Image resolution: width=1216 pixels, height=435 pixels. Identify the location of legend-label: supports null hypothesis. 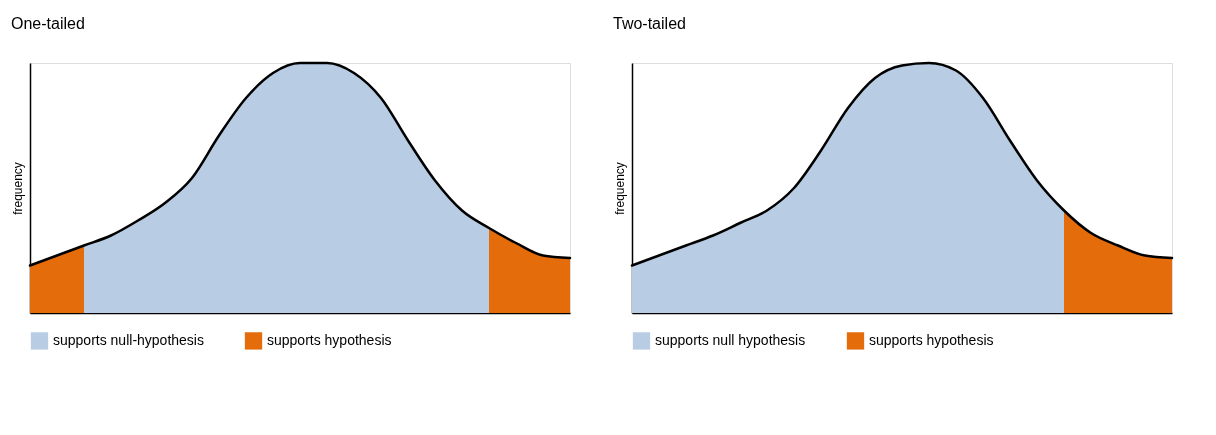
(730, 339).